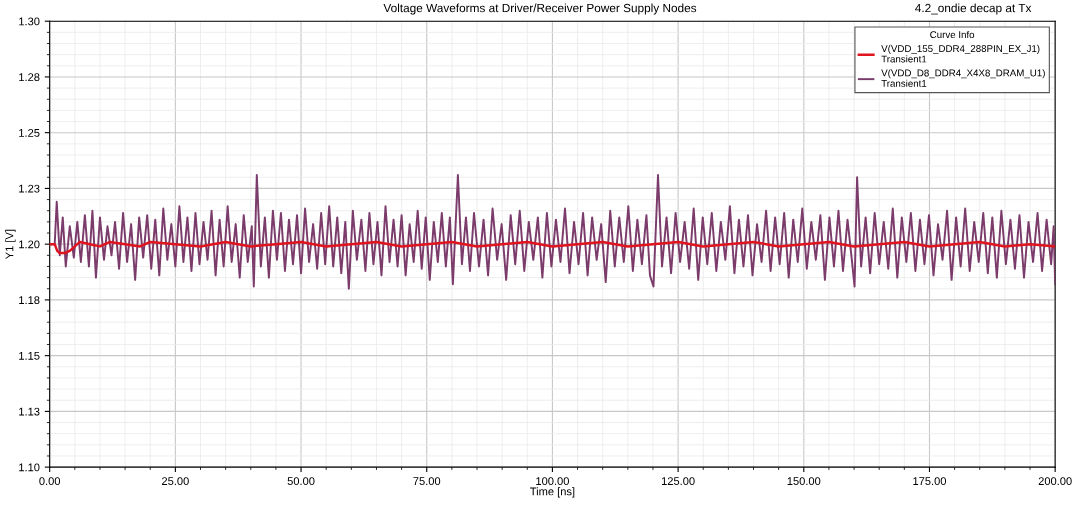 Image resolution: width=1080 pixels, height=505 pixels. Describe the element at coordinates (930, 481) in the screenshot. I see `x-tick-label: 175.00` at that location.